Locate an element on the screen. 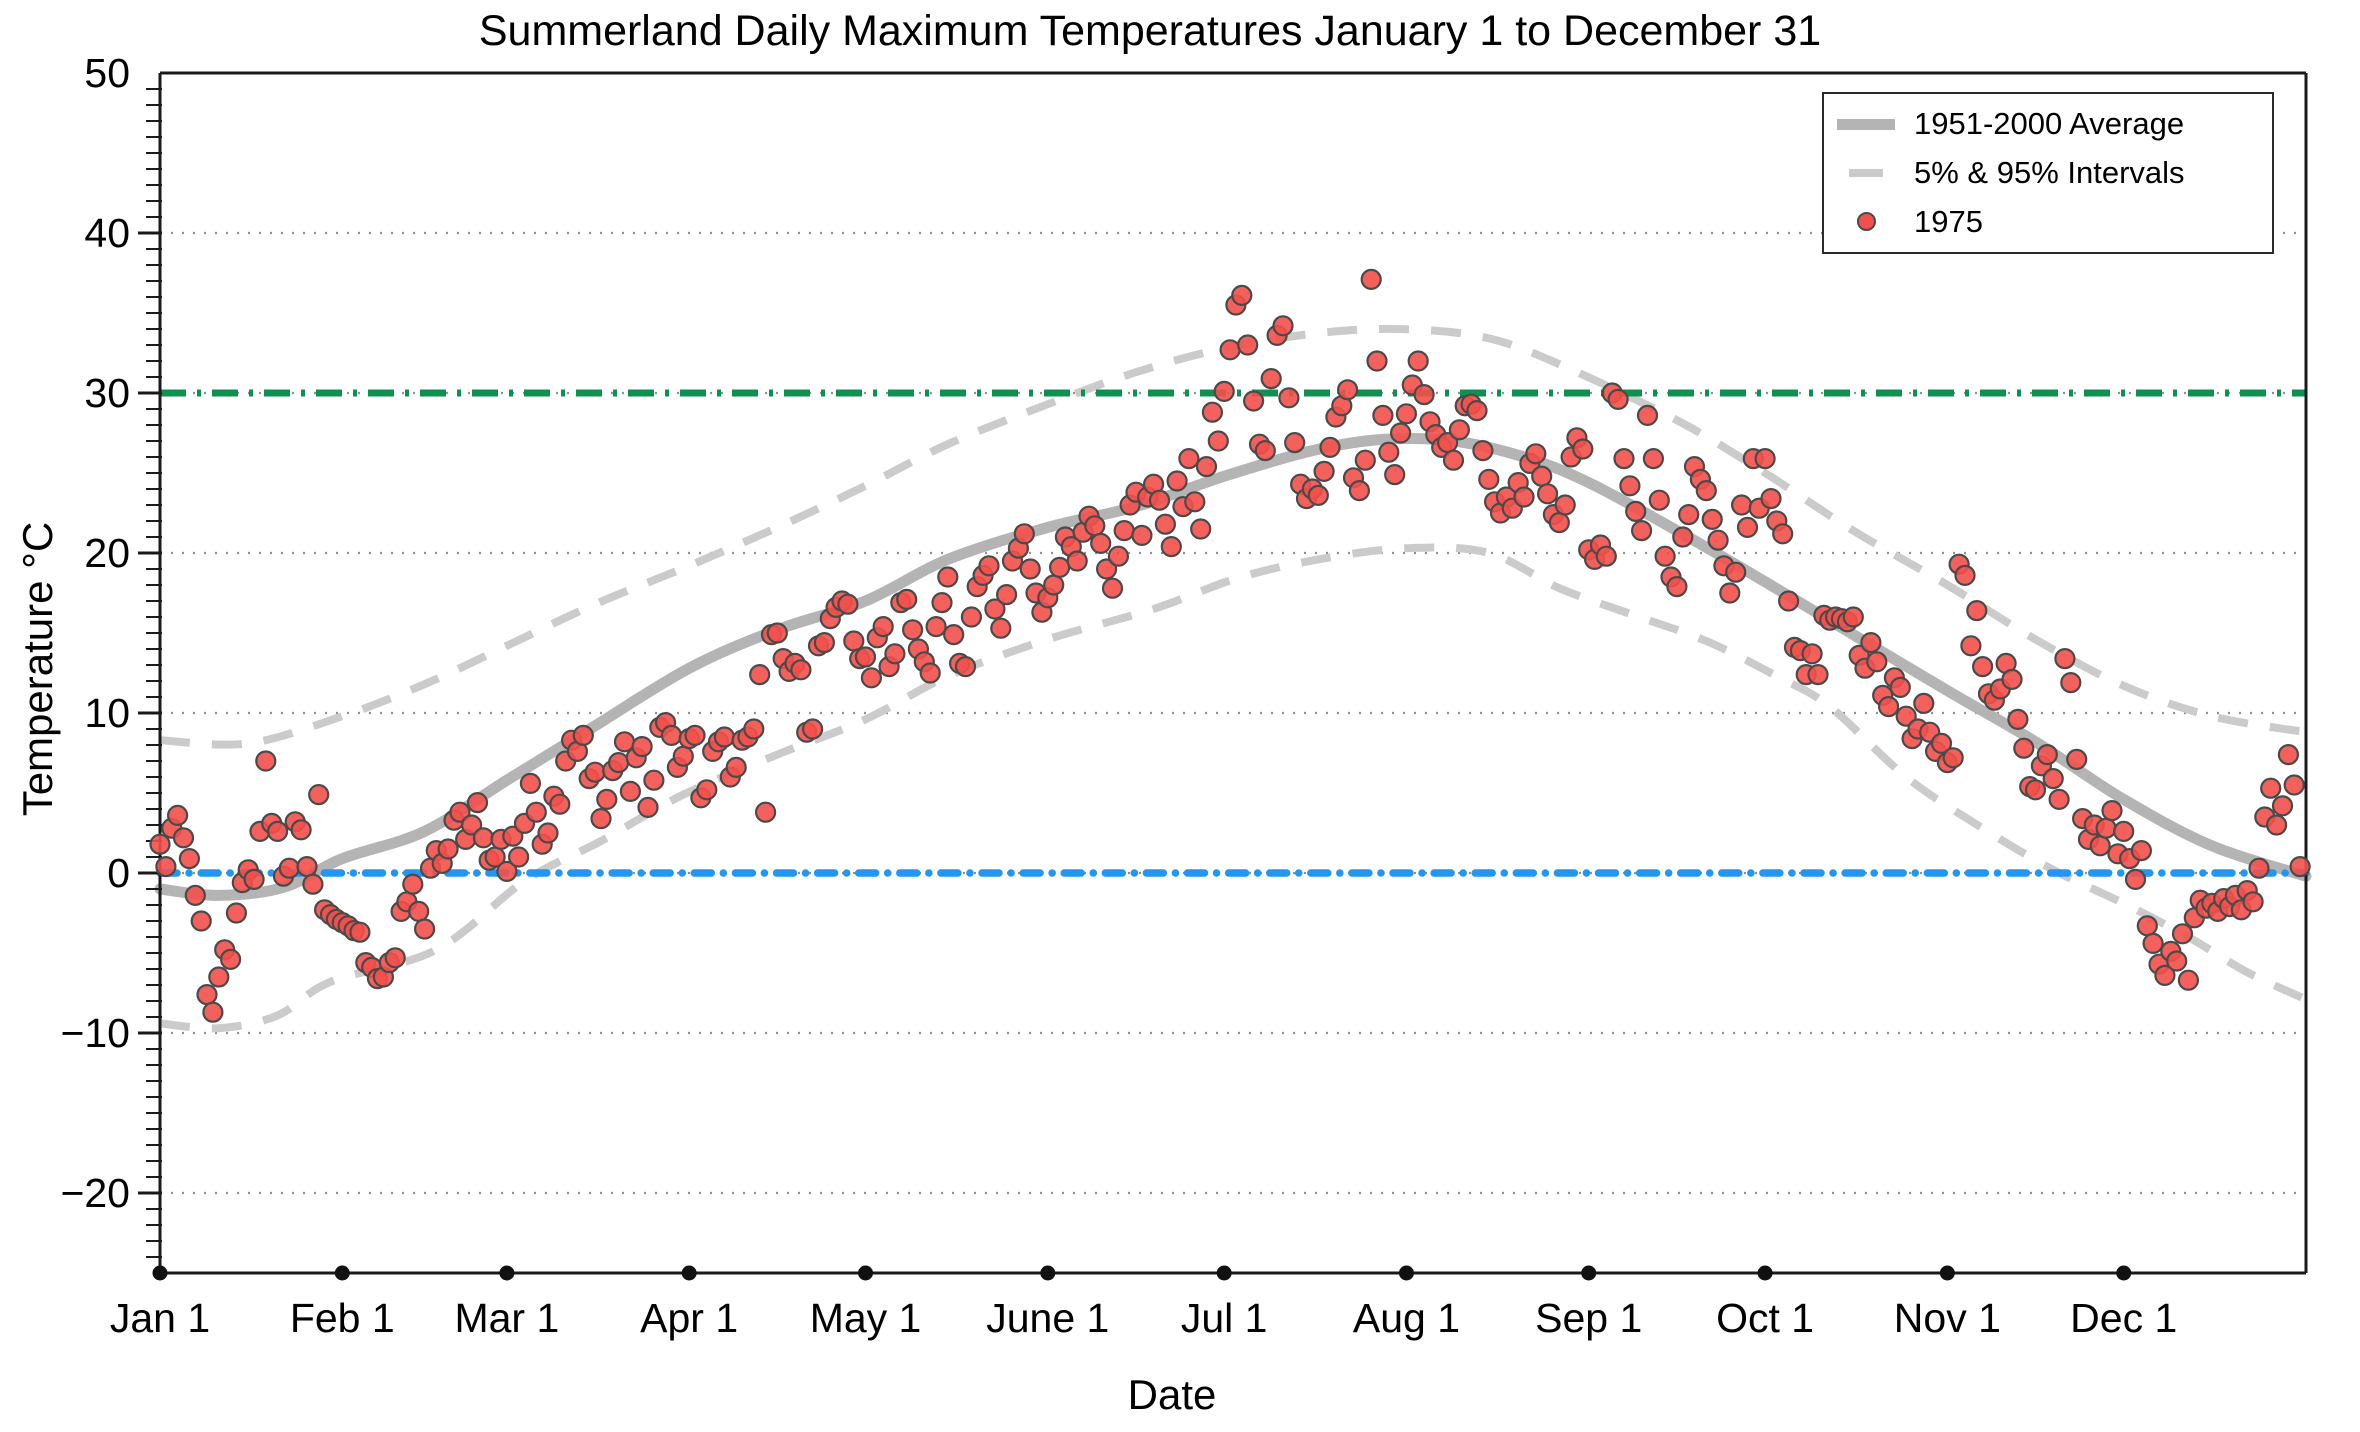 This screenshot has width=2360, height=1432. y-tick-label: 10 is located at coordinates (107, 713).